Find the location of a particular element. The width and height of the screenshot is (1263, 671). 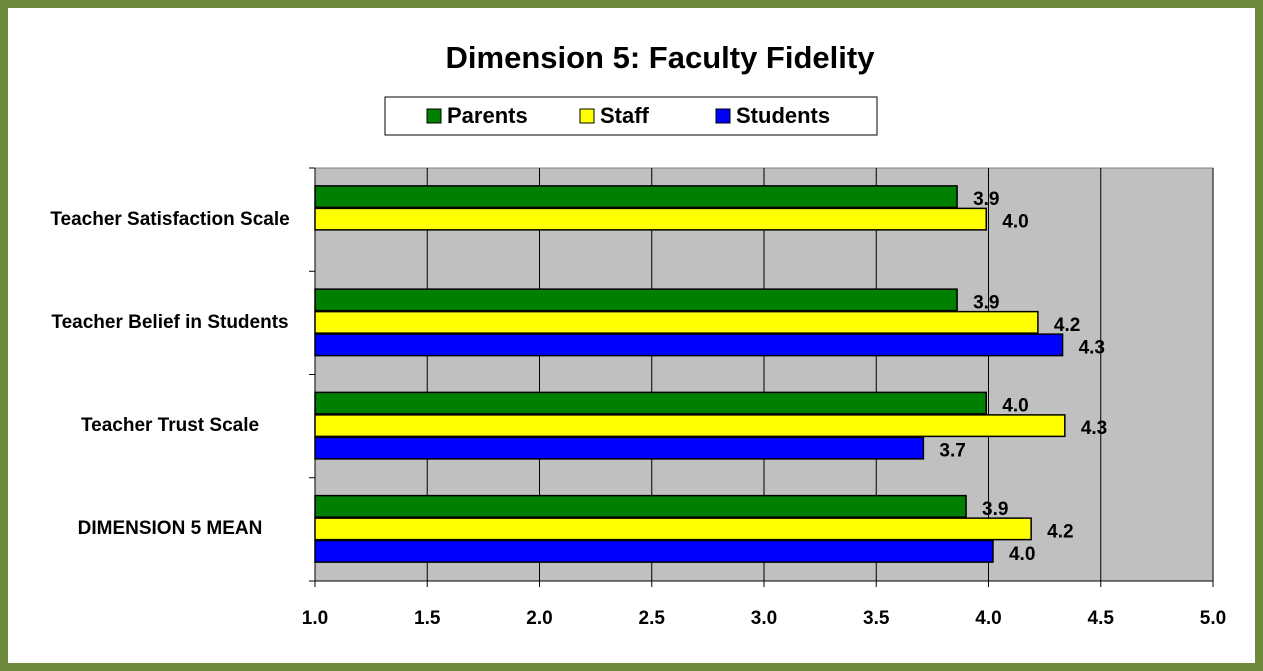

x-tick-label: 2.5 is located at coordinates (652, 618).